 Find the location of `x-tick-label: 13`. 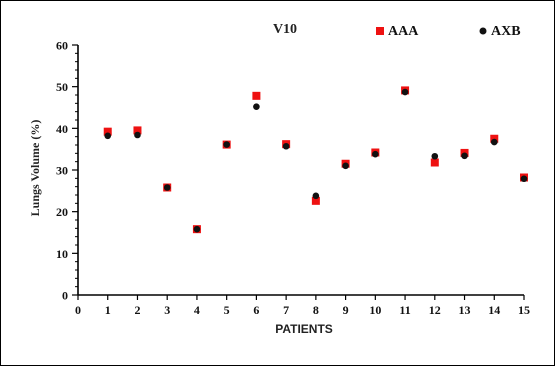

x-tick-label: 13 is located at coordinates (465, 310).